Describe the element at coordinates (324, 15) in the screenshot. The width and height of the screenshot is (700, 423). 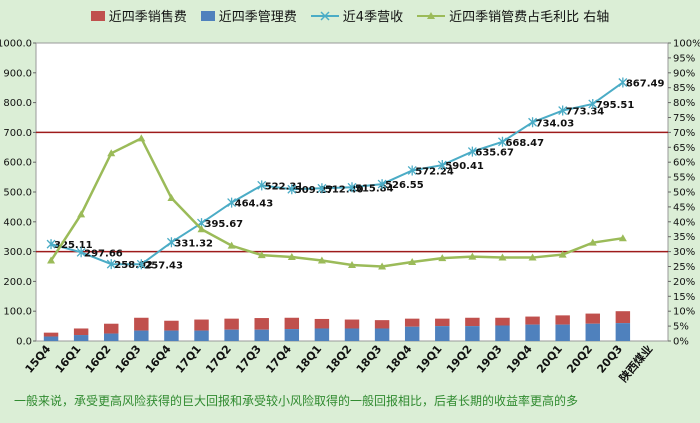
I see `legend-swatch-revenue` at that location.